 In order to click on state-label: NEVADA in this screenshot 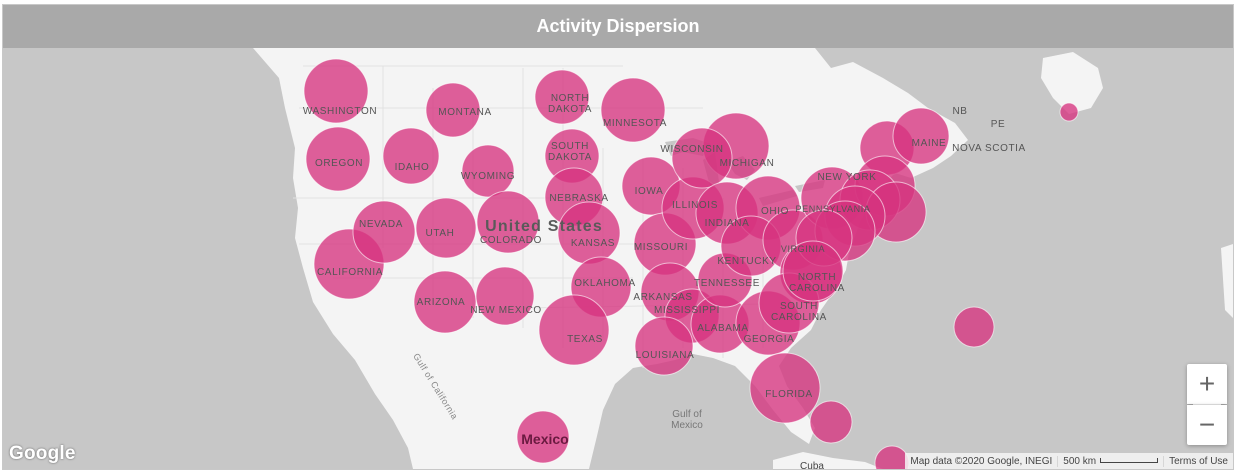, I will do `click(381, 224)`.